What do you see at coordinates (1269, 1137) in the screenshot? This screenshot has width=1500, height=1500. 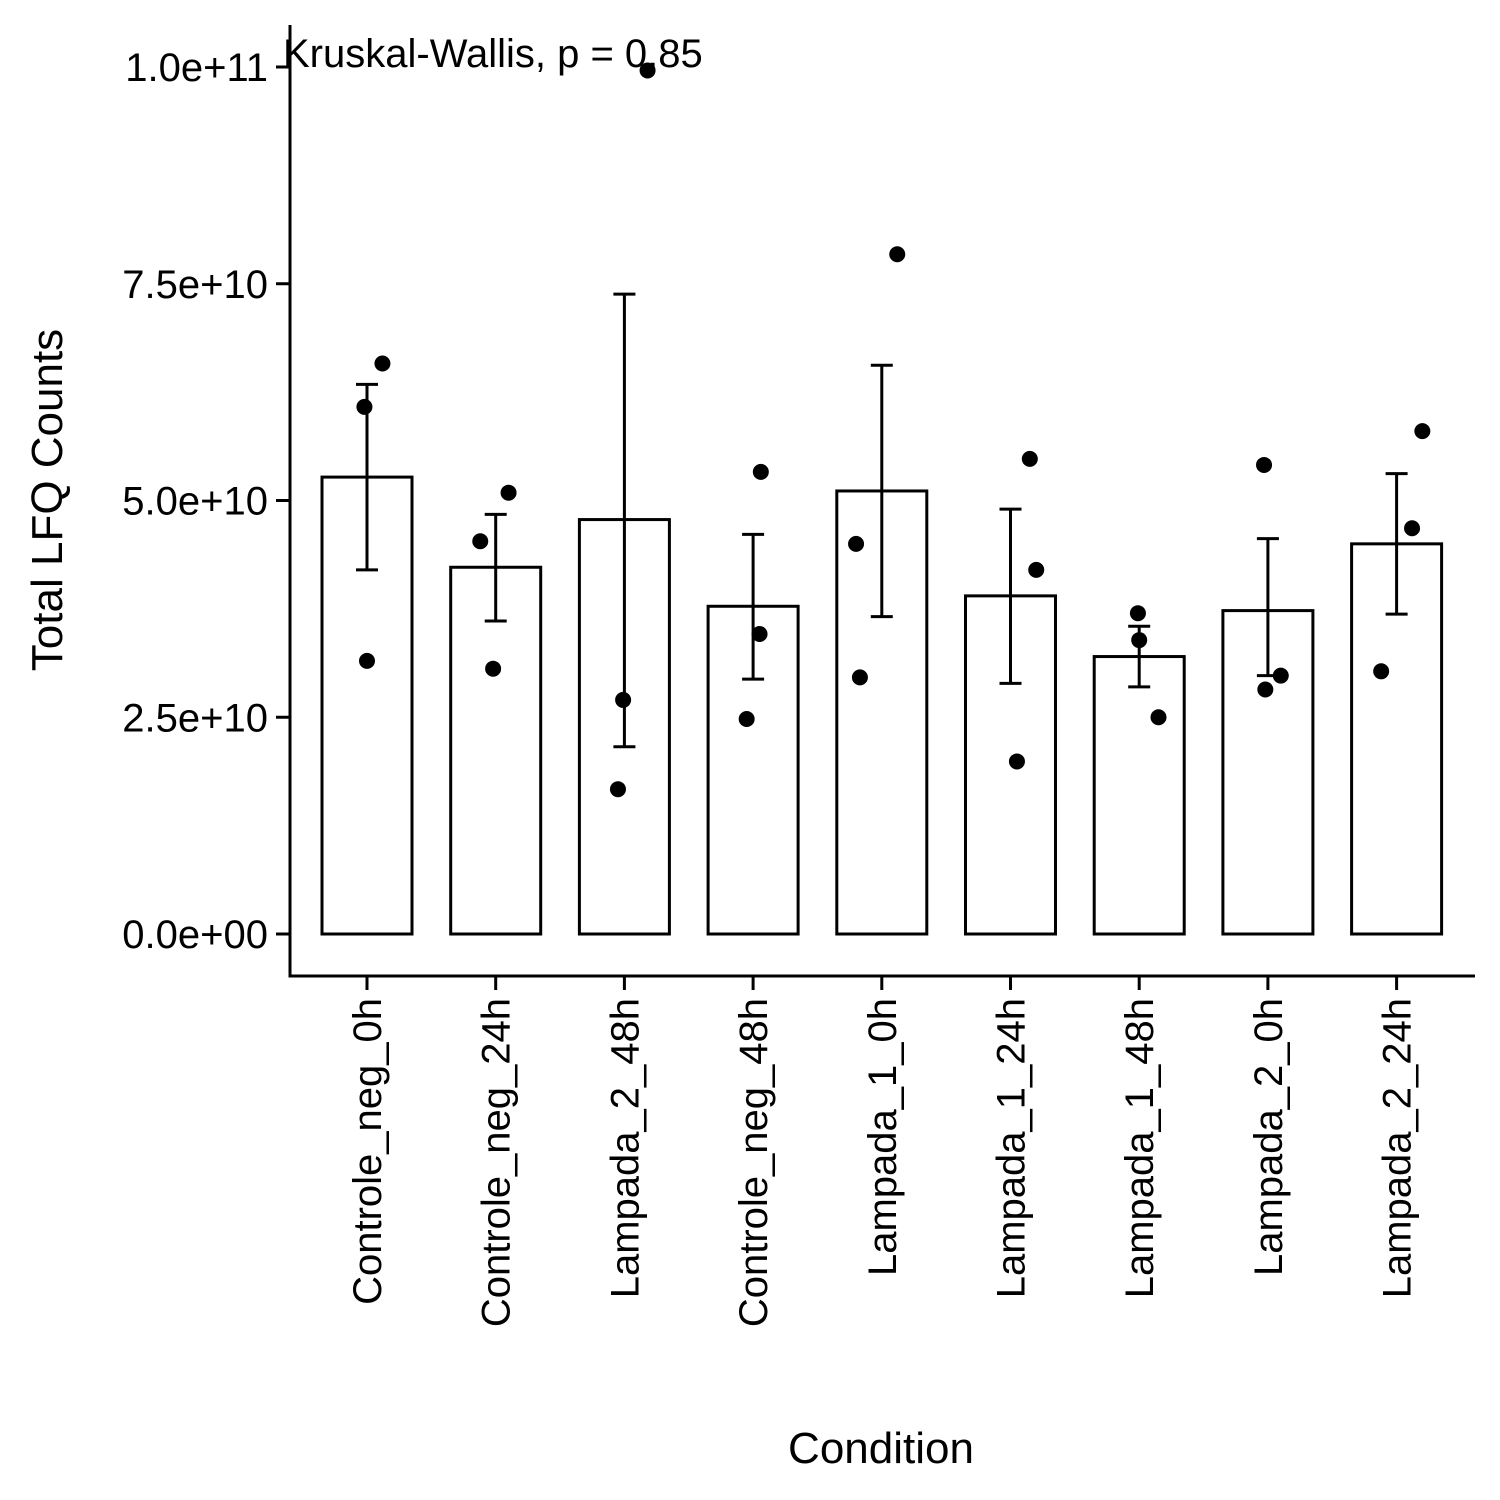 I see `x-tick-label: Lampada_2_0h` at bounding box center [1269, 1137].